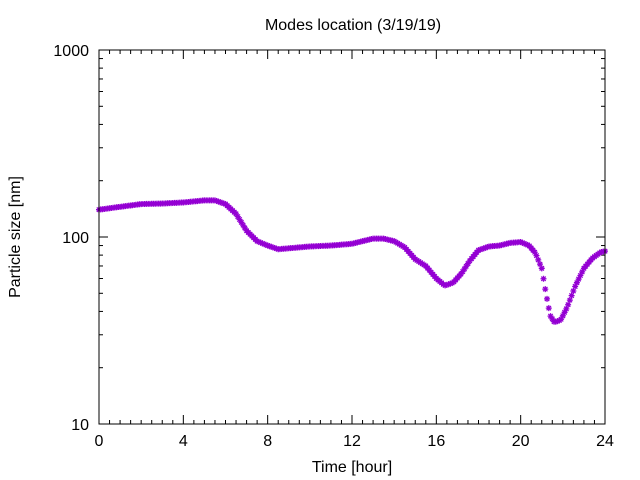 The width and height of the screenshot is (640, 480). Describe the element at coordinates (267, 441) in the screenshot. I see `x-tick-label: 8` at that location.